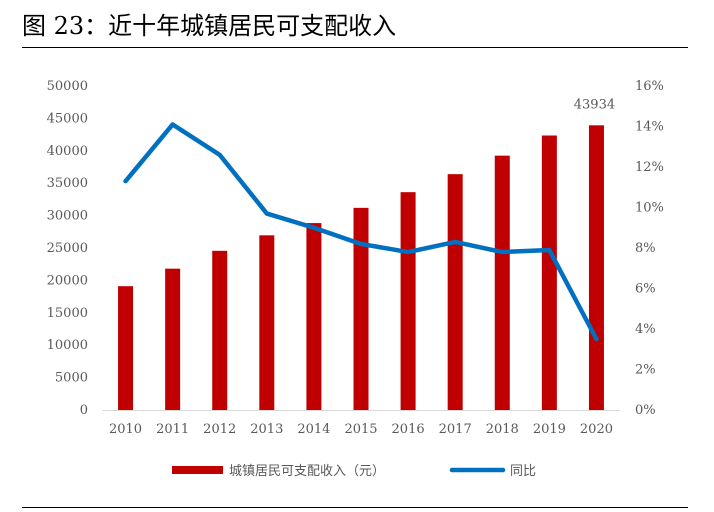 This screenshot has width=714, height=512. I want to click on y-right-tick-label: 16%, so click(649, 86).